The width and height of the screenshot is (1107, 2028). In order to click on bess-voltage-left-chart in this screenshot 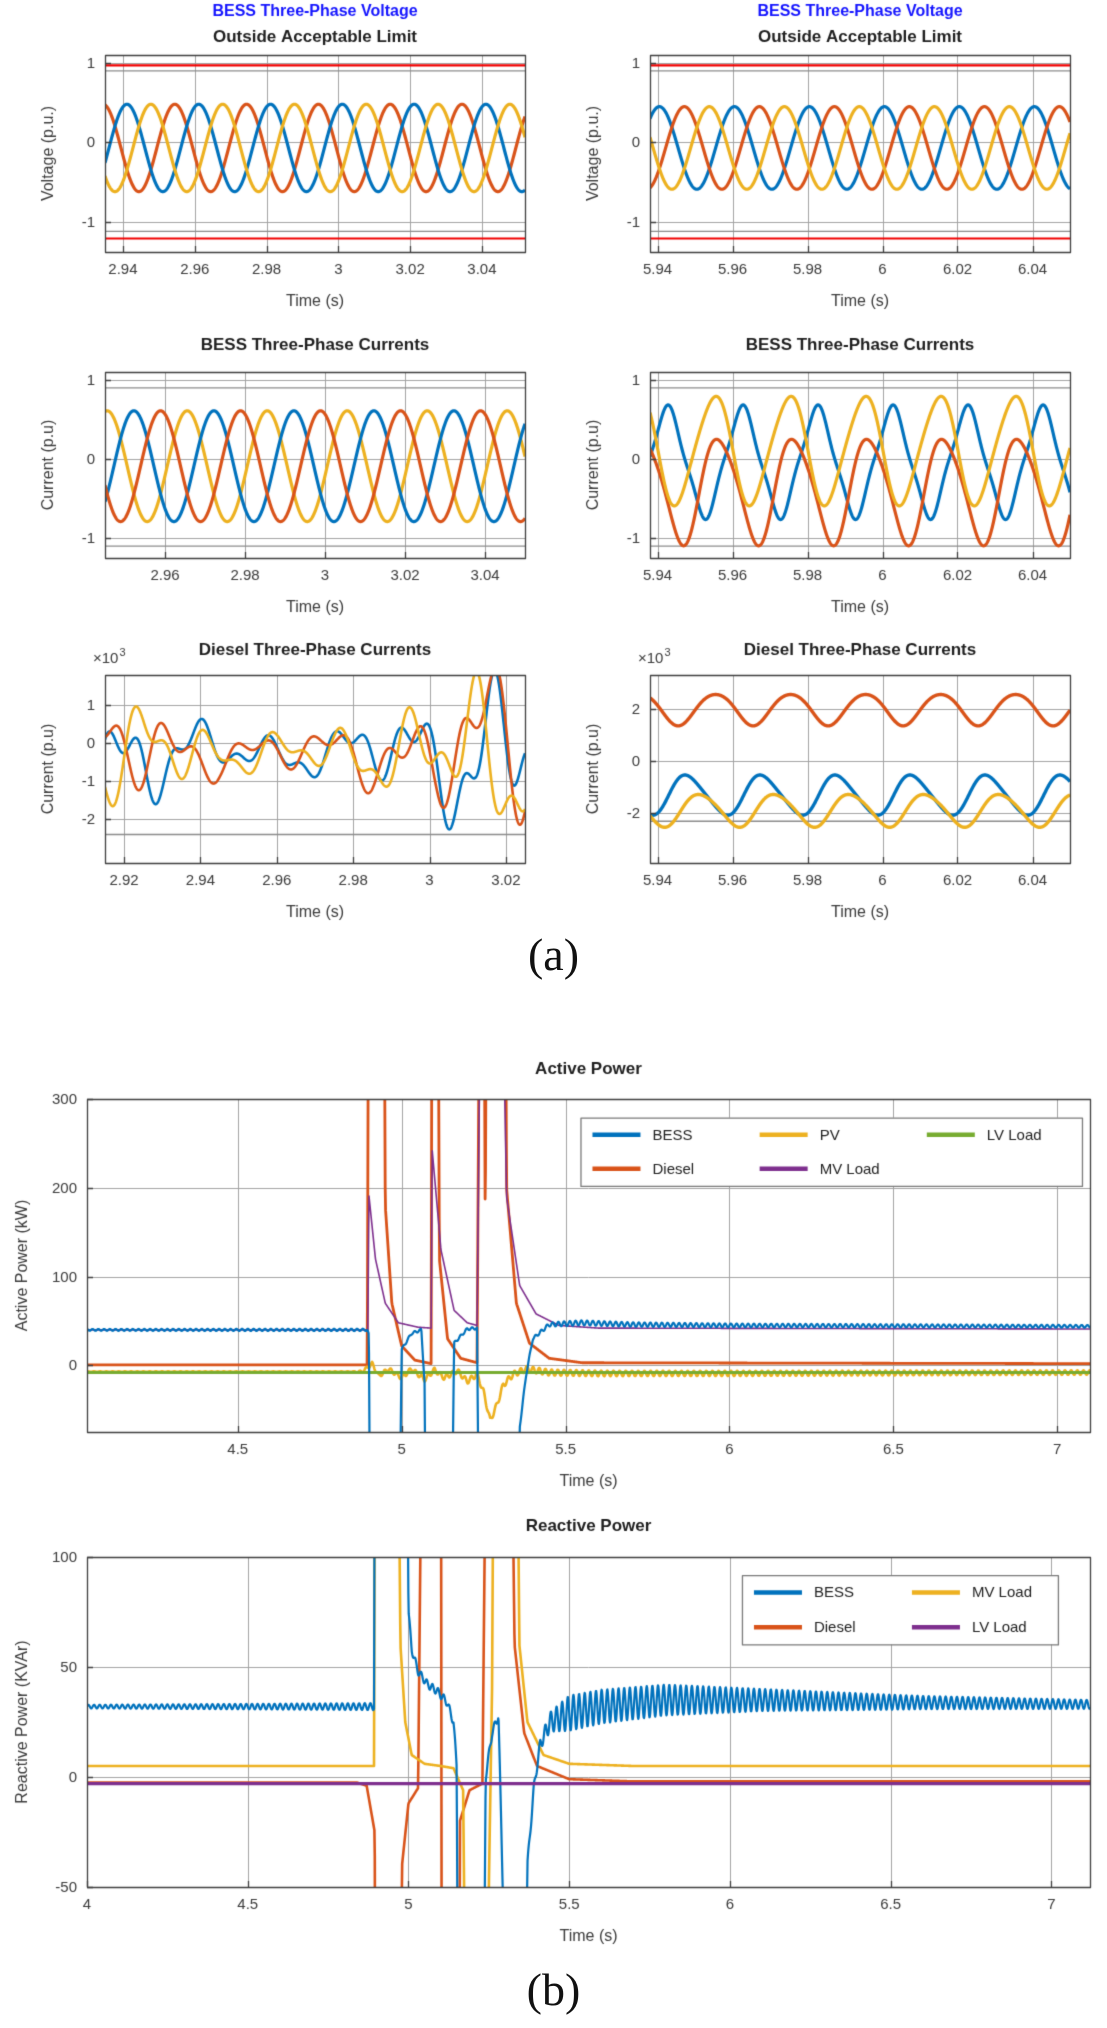, I will do `click(282, 159)`.